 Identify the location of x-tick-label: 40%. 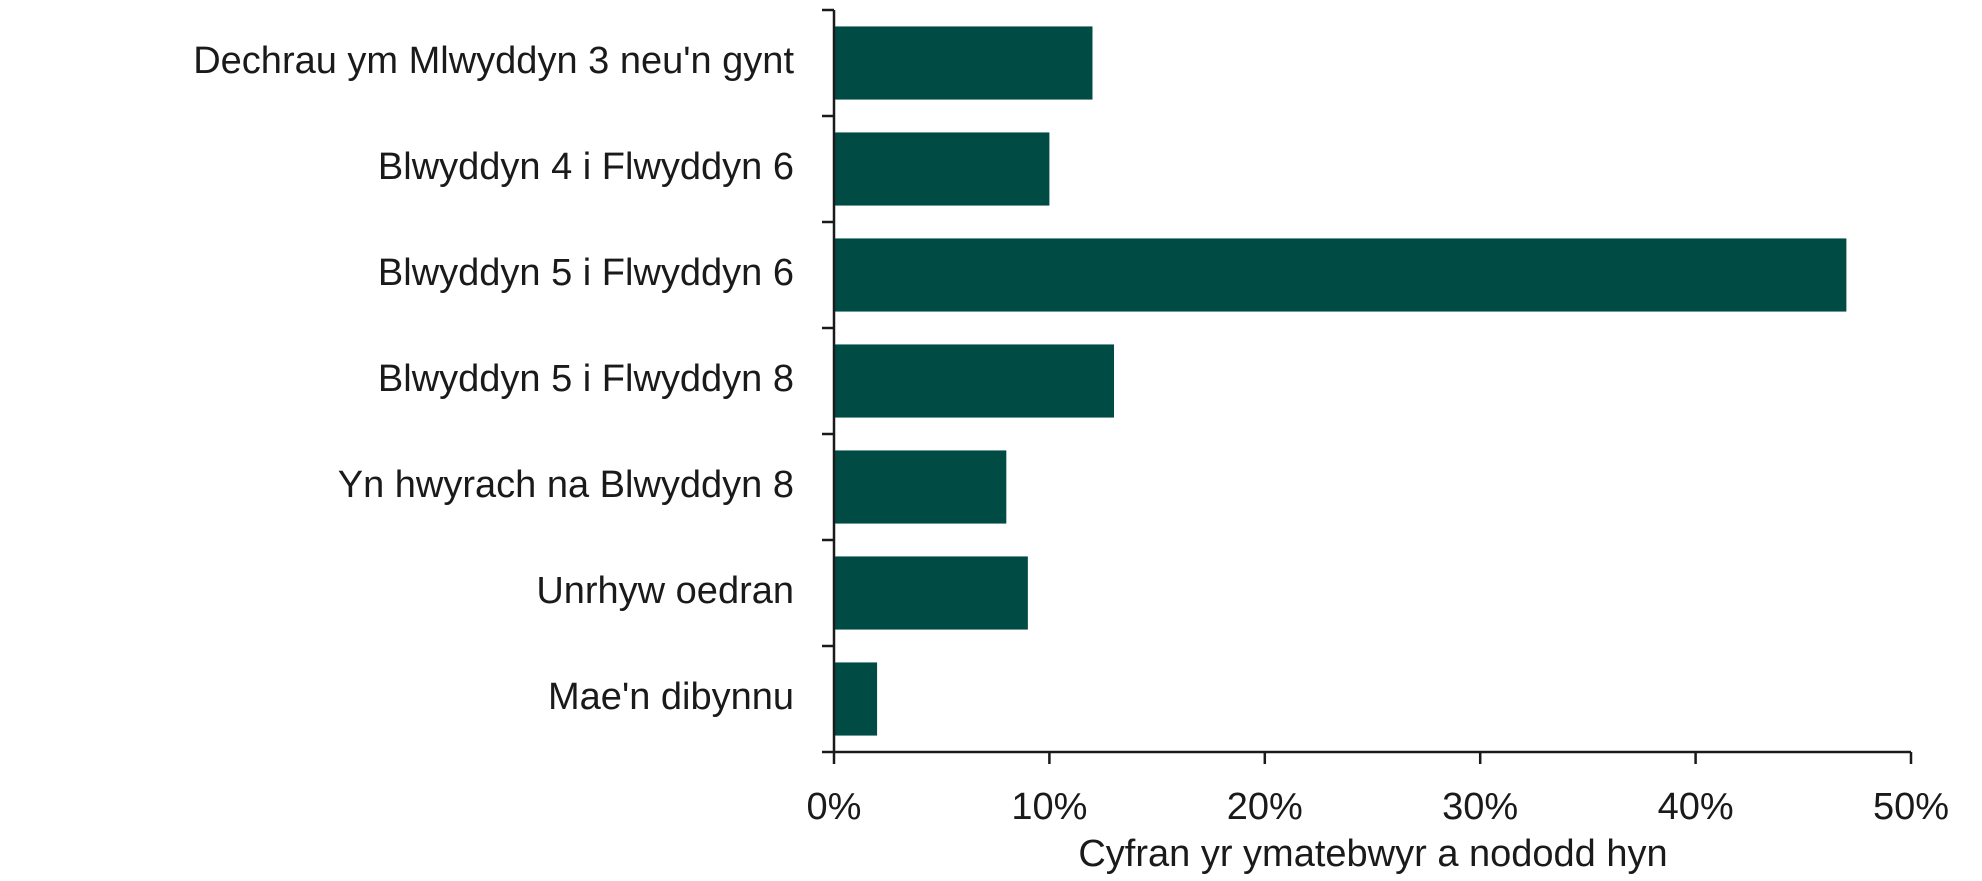
(1696, 807).